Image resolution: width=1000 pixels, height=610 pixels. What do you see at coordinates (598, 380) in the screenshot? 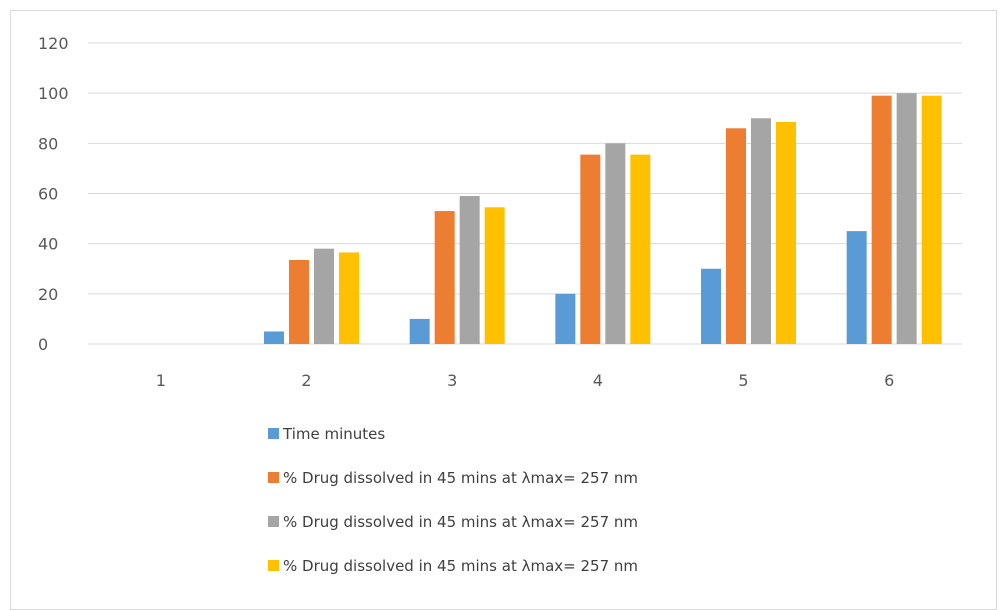
I see `x-tick-label: 4` at bounding box center [598, 380].